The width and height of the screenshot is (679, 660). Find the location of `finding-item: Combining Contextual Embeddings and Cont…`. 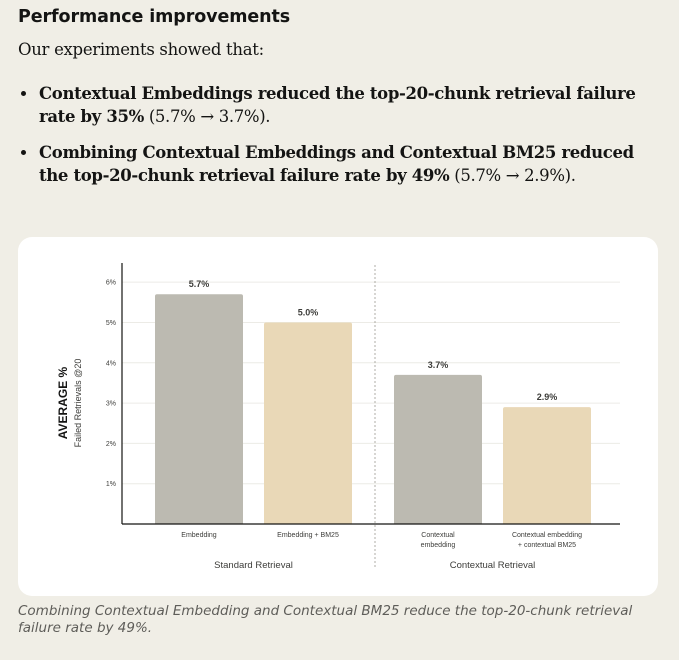

finding-item: Combining Contextual Embeddings and Cont… is located at coordinates (343, 164).